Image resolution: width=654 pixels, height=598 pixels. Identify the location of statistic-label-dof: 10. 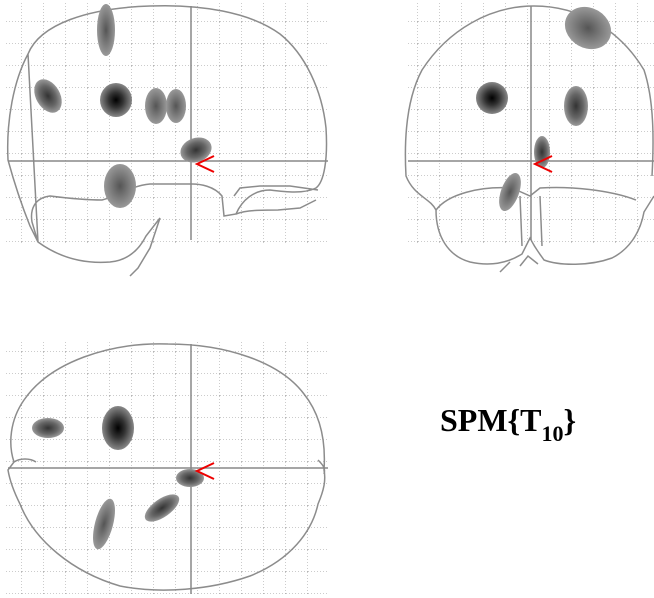
(552, 433).